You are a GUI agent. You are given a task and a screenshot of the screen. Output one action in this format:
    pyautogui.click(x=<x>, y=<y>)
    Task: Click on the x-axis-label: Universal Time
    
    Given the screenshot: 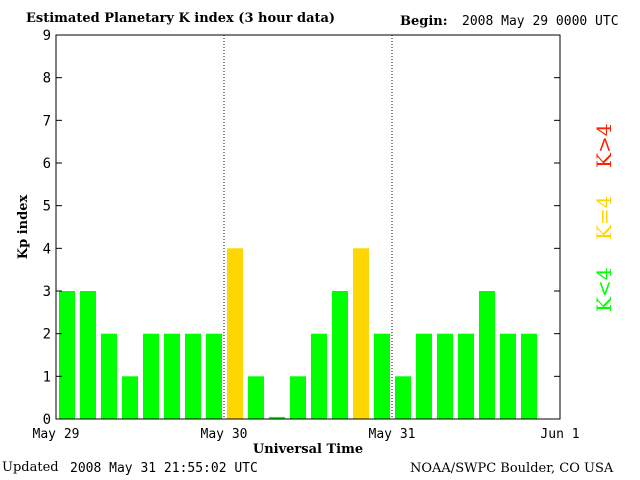 What is the action you would take?
    pyautogui.click(x=308, y=449)
    